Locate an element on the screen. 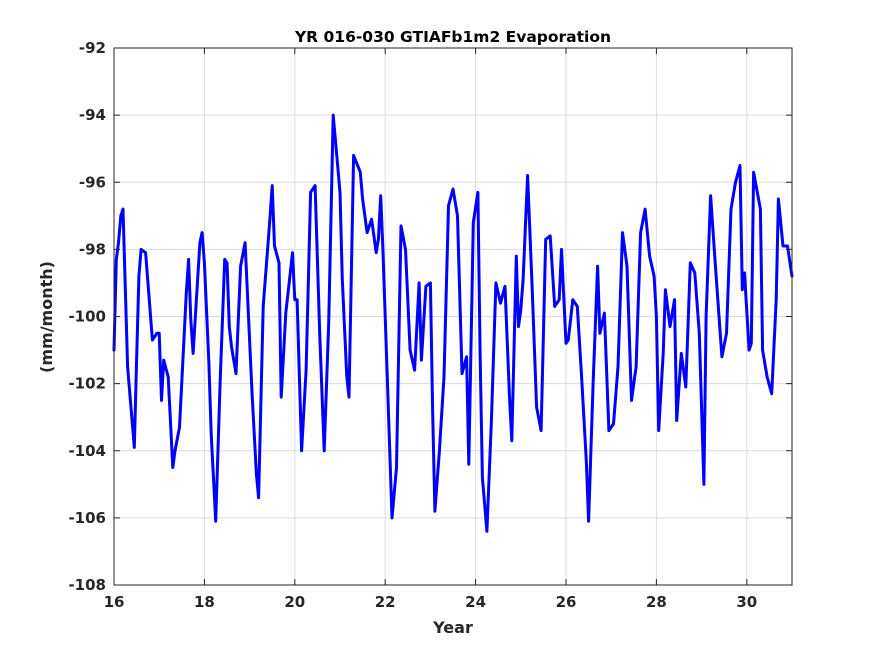 Image resolution: width=875 pixels, height=656 pixels. y-tick-labels: -108 -106 -104 -102 -100 -98 -96 -94 -92 is located at coordinates (87, 316).